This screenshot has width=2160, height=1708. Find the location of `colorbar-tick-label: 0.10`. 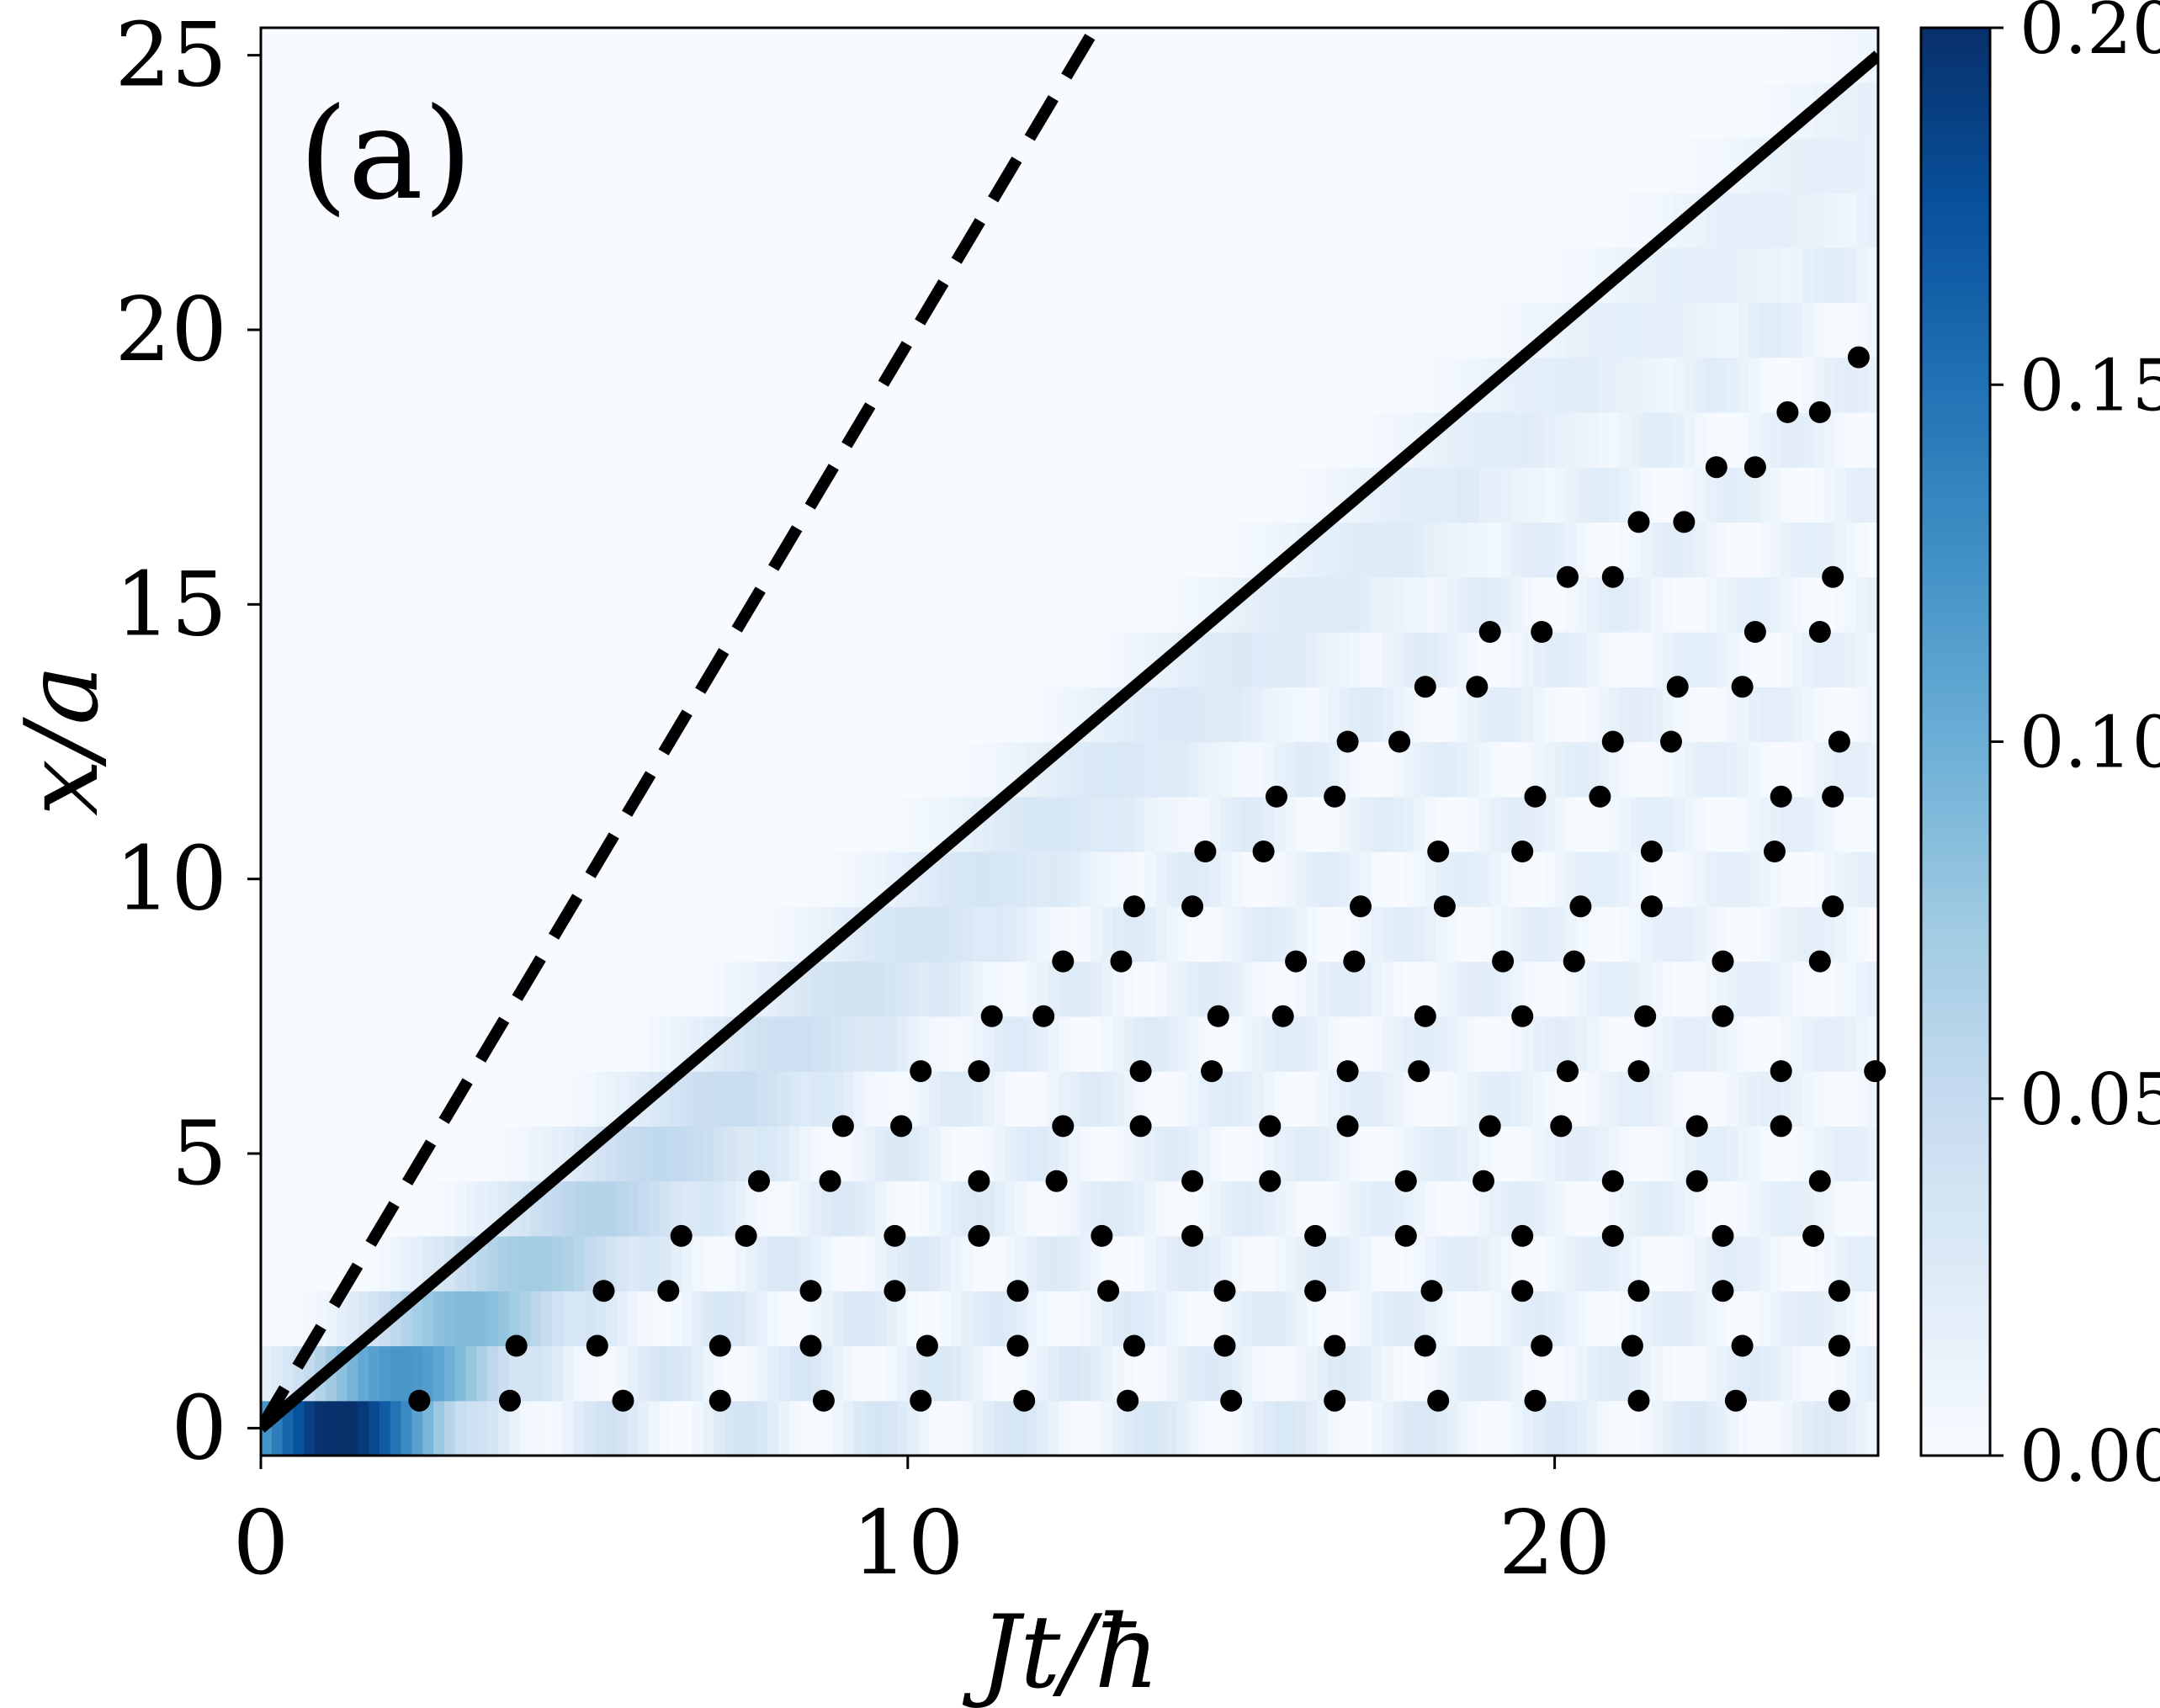

colorbar-tick-label: 0.10 is located at coordinates (2089, 743).